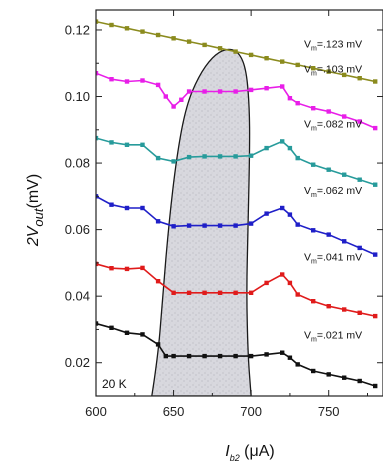 The height and width of the screenshot is (468, 383). What do you see at coordinates (251, 411) in the screenshot?
I see `x-tick-label: 700` at bounding box center [251, 411].